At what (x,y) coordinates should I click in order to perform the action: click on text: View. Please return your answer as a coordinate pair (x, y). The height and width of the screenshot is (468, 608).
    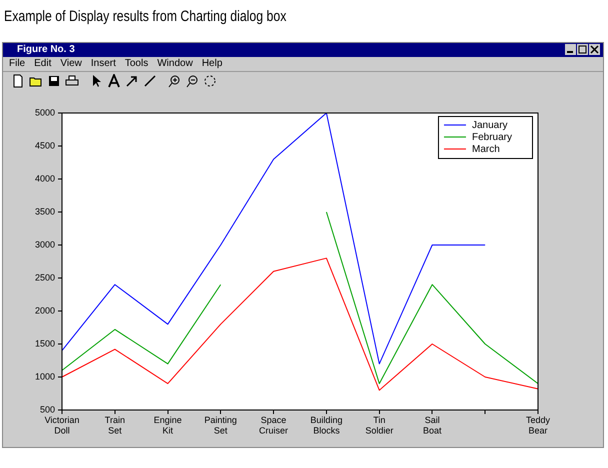
    Looking at the image, I should click on (71, 64).